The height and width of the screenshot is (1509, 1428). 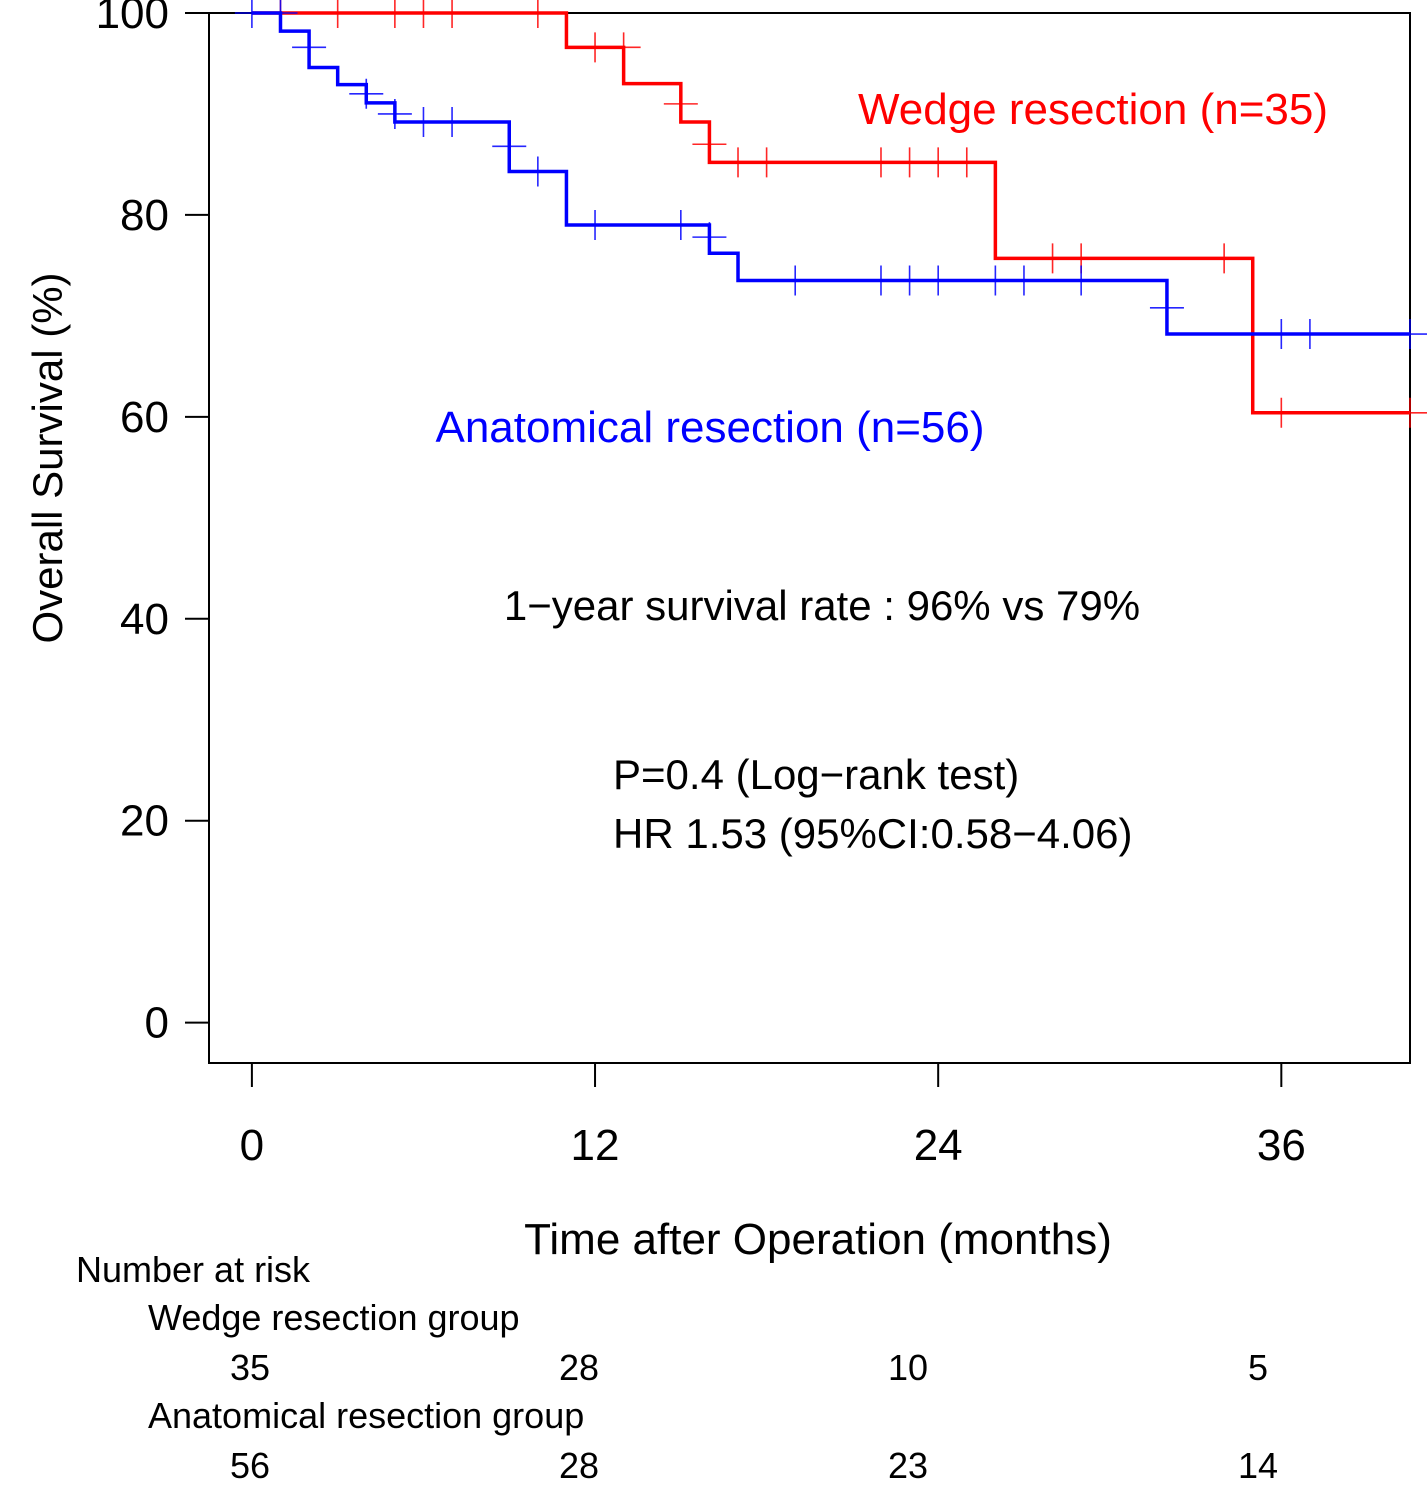 What do you see at coordinates (1281, 1145) in the screenshot?
I see `x-tick-label: 36` at bounding box center [1281, 1145].